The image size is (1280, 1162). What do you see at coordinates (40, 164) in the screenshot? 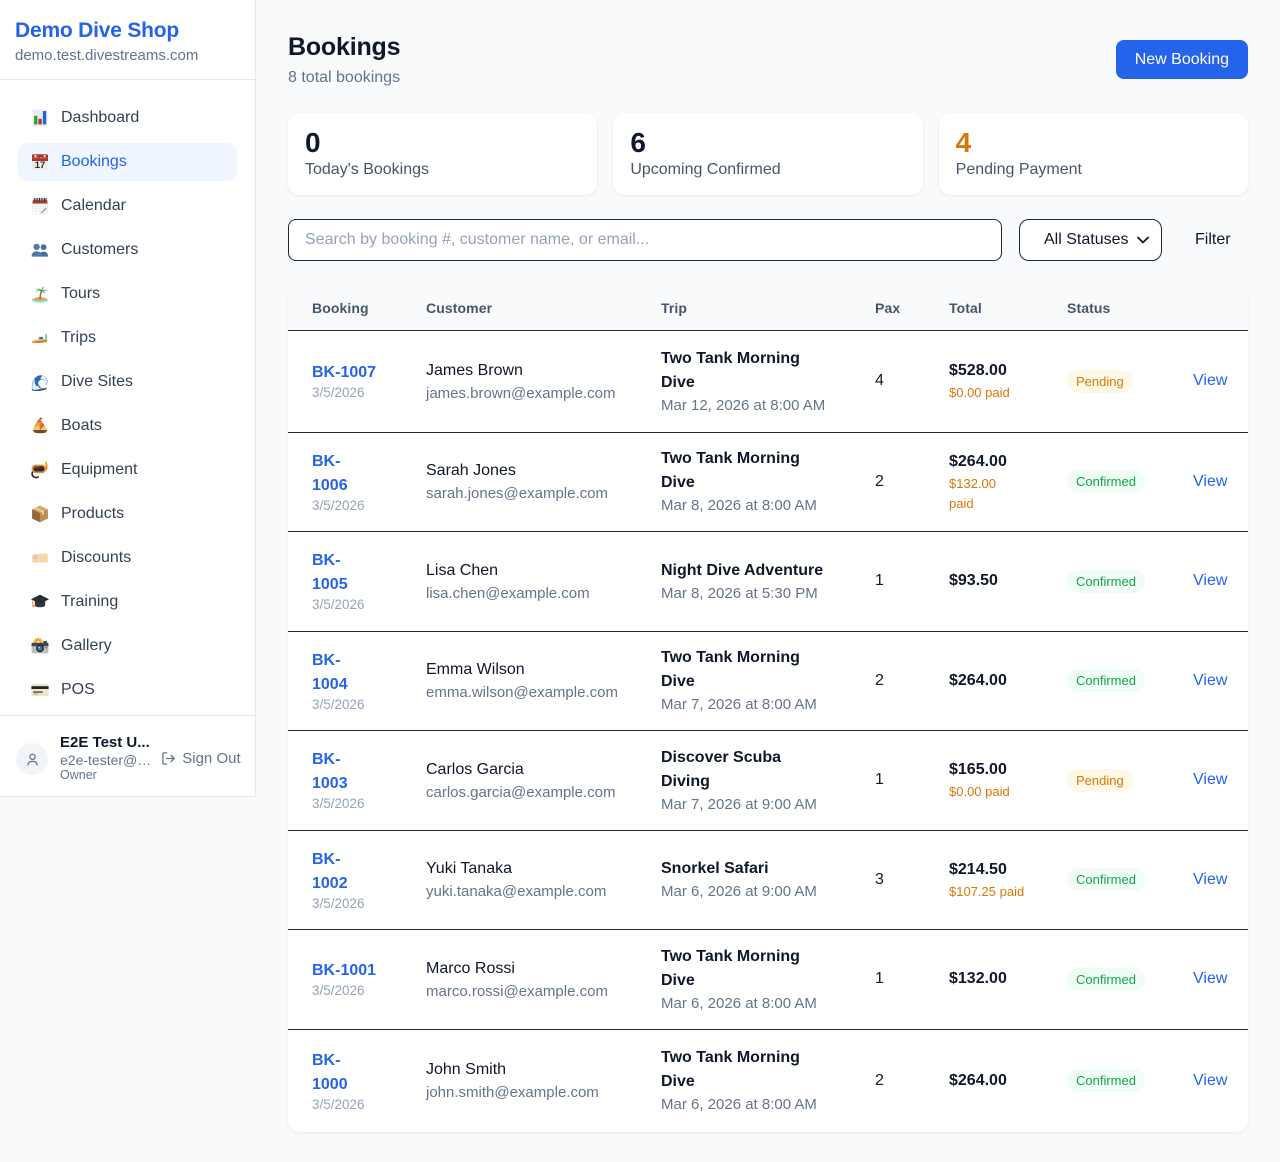
I see `svg-text: 17` at bounding box center [40, 164].